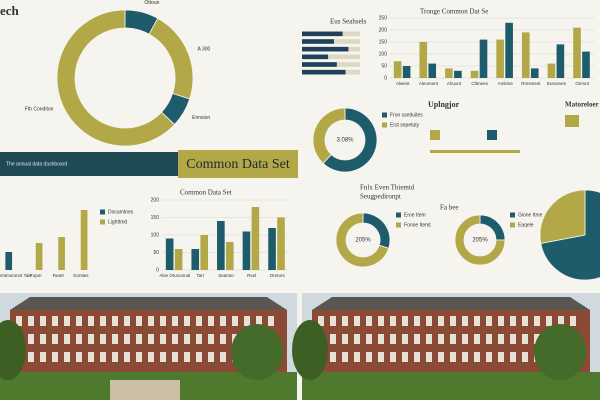  Describe the element at coordinates (145, 390) in the screenshot. I see `path` at that location.